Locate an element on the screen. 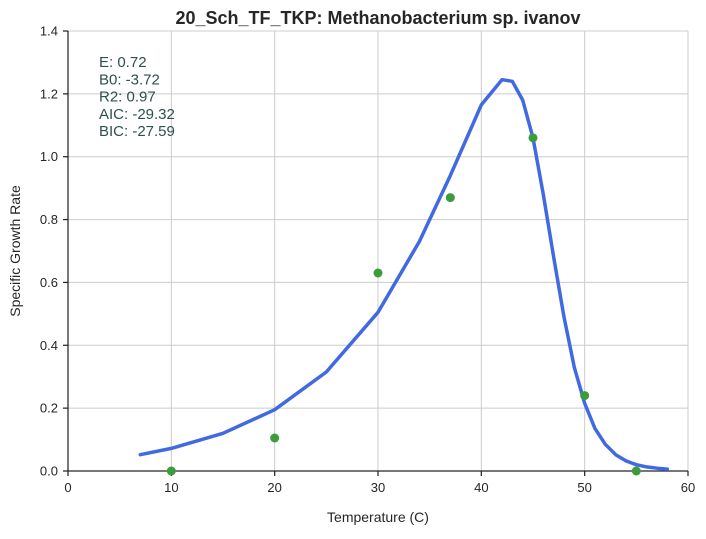 Image resolution: width=706 pixels, height=539 pixels. y-tick-label: 0.4 is located at coordinates (49, 345).